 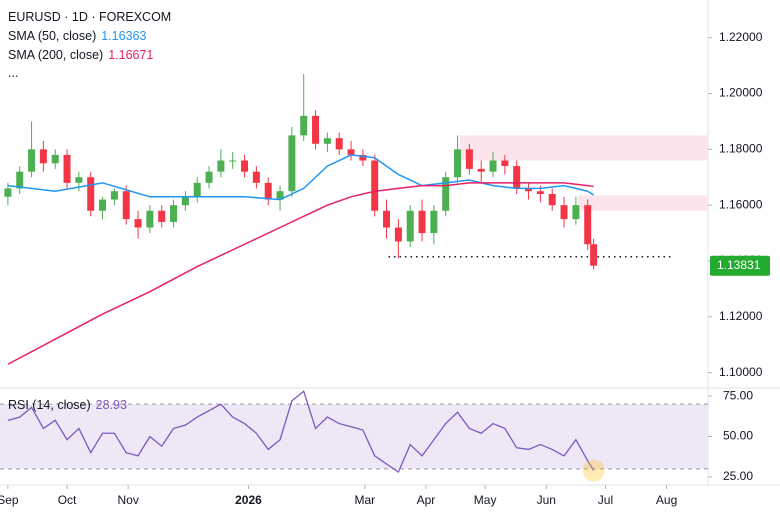 I want to click on price-label: 1.13831, so click(x=739, y=265).